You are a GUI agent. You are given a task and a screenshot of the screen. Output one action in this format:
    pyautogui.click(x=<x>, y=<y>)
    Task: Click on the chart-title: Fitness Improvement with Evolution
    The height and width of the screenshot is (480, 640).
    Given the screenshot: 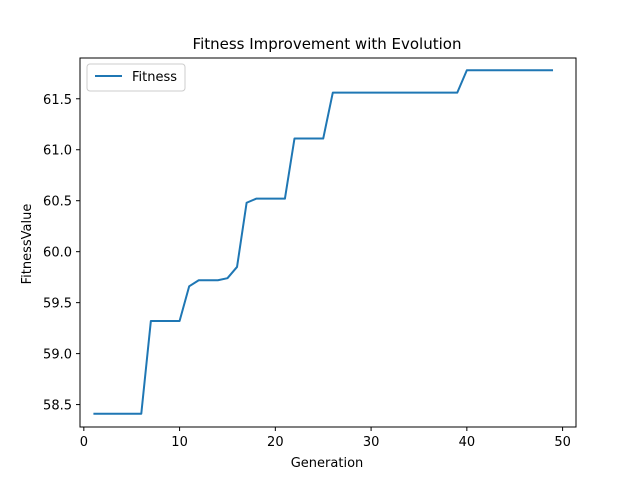 What is the action you would take?
    pyautogui.click(x=327, y=44)
    